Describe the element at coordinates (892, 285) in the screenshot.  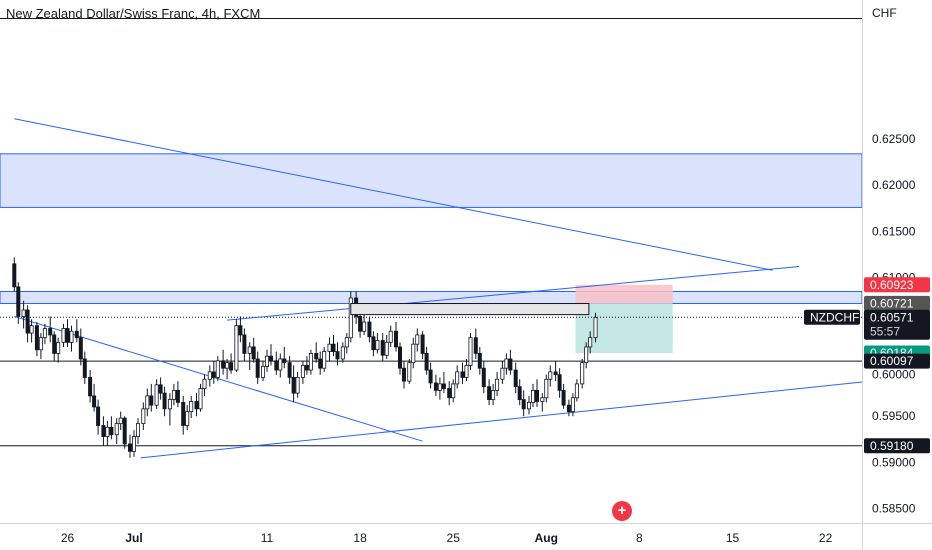
I see `price-tag-label: 0.60923` at that location.